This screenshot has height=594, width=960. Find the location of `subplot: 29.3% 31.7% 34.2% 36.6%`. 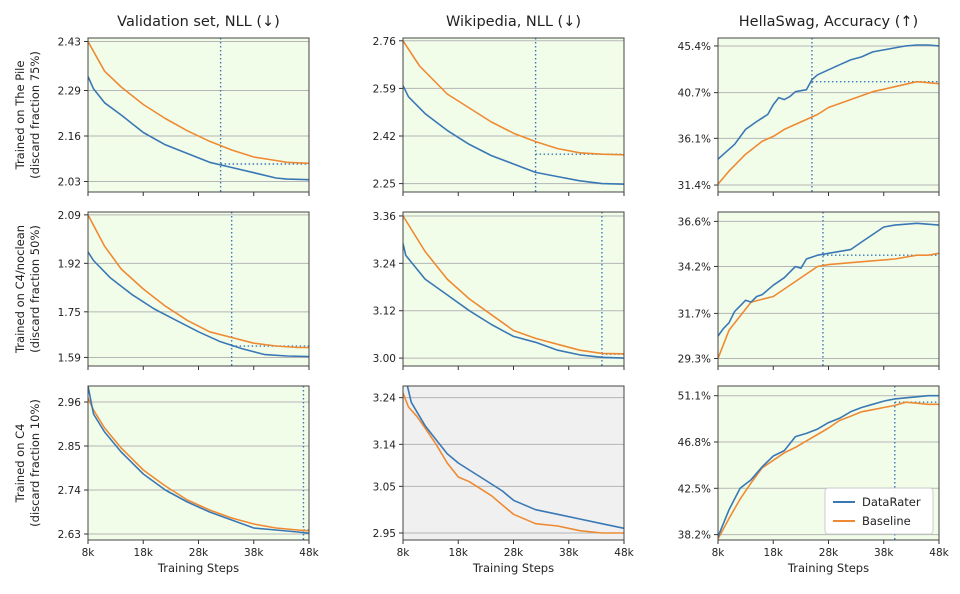

subplot: 29.3% 31.7% 34.2% 36.6% is located at coordinates (809, 290).